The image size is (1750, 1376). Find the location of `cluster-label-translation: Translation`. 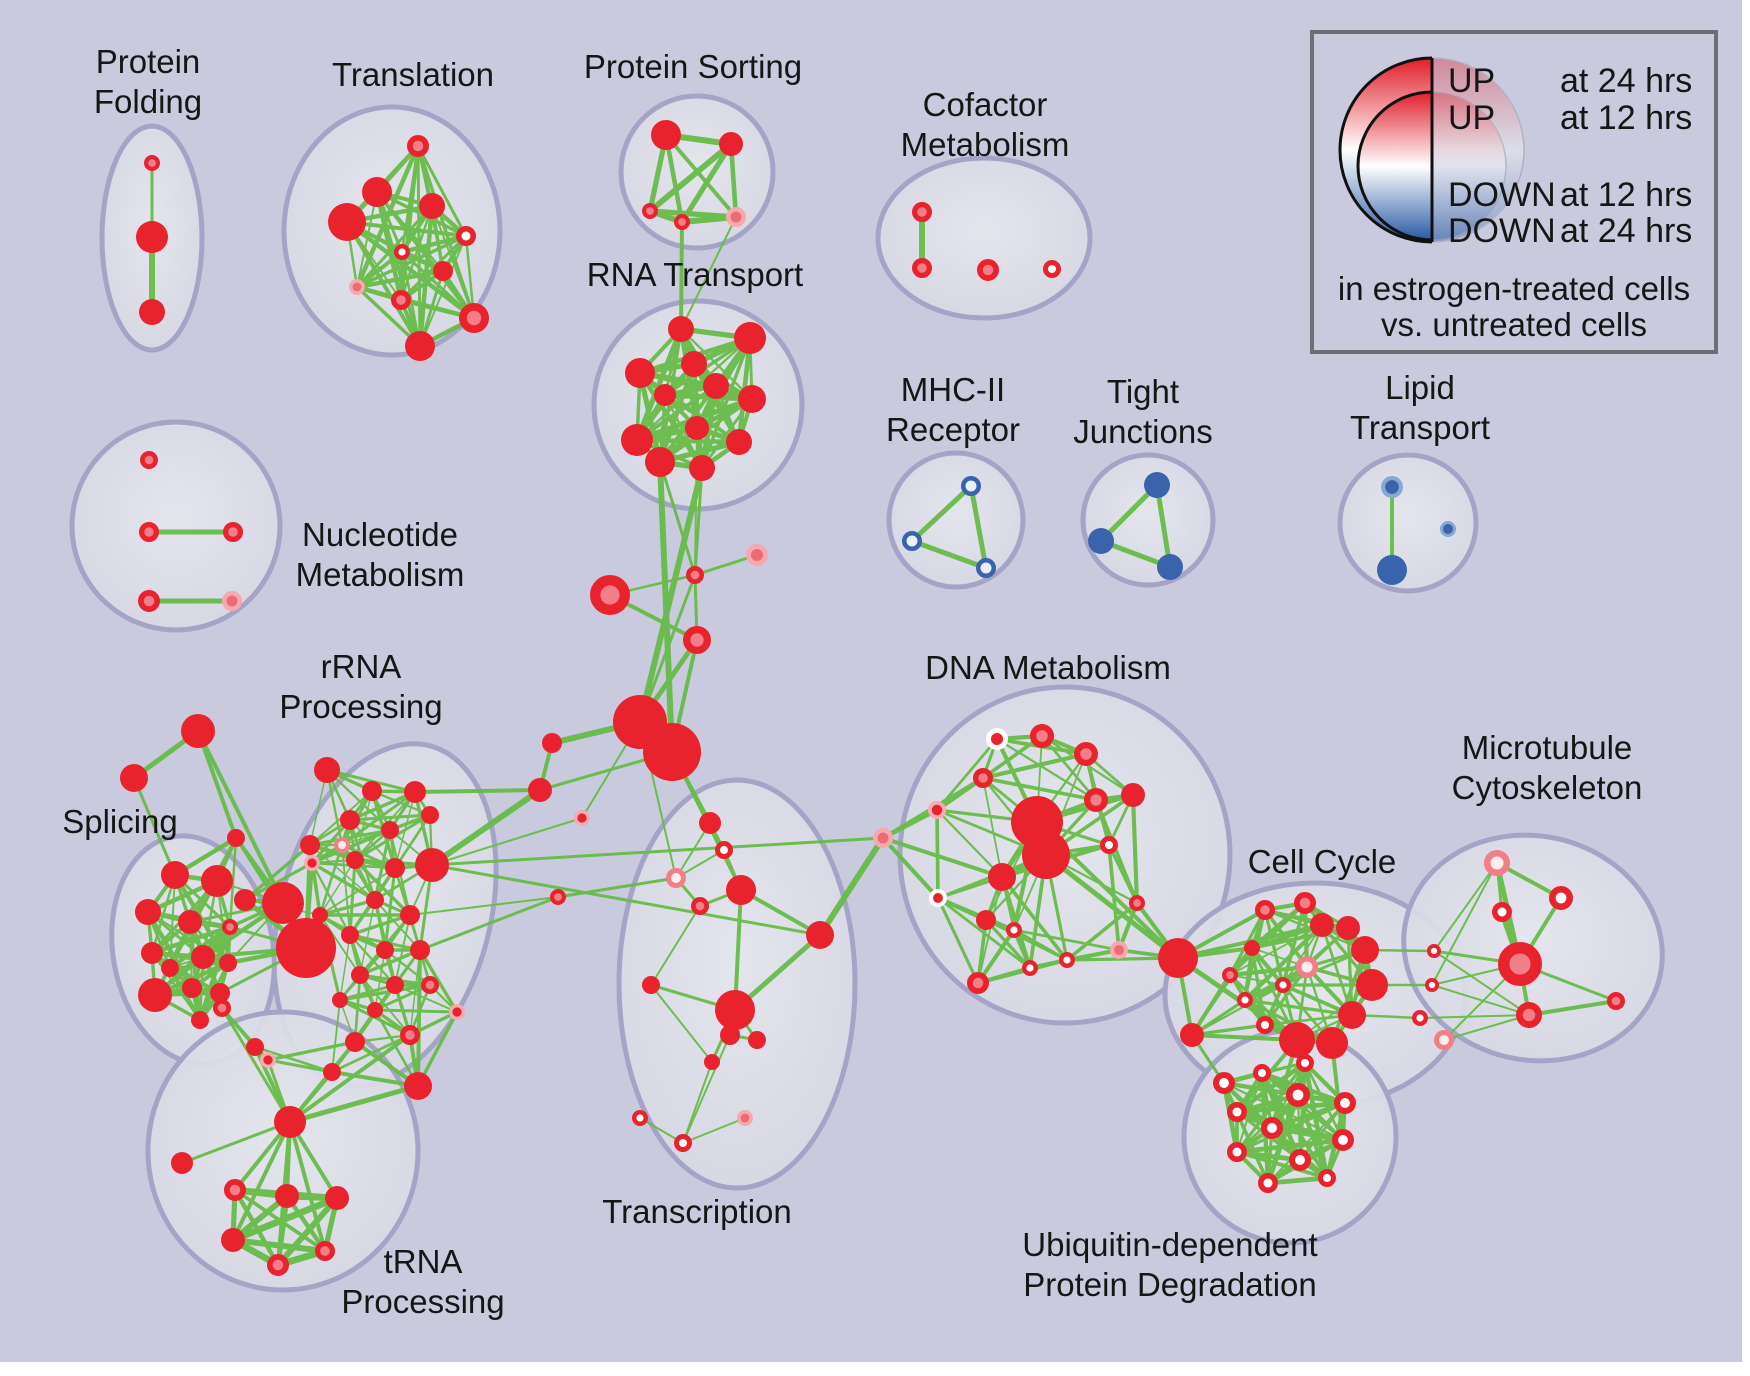

cluster-label-translation: Translation is located at coordinates (413, 74).